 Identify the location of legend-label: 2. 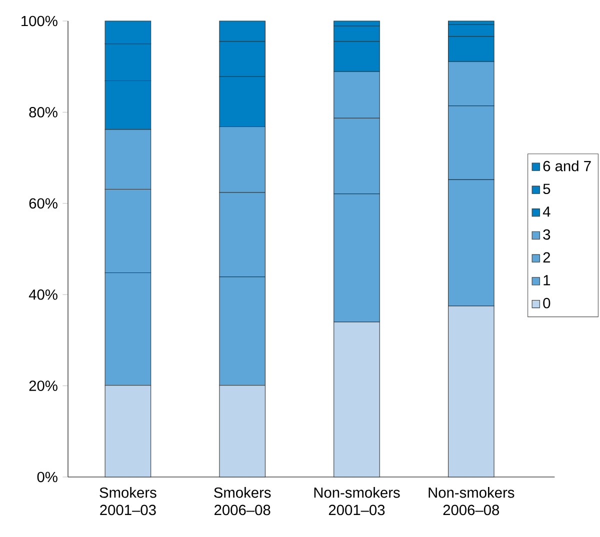
(546, 257).